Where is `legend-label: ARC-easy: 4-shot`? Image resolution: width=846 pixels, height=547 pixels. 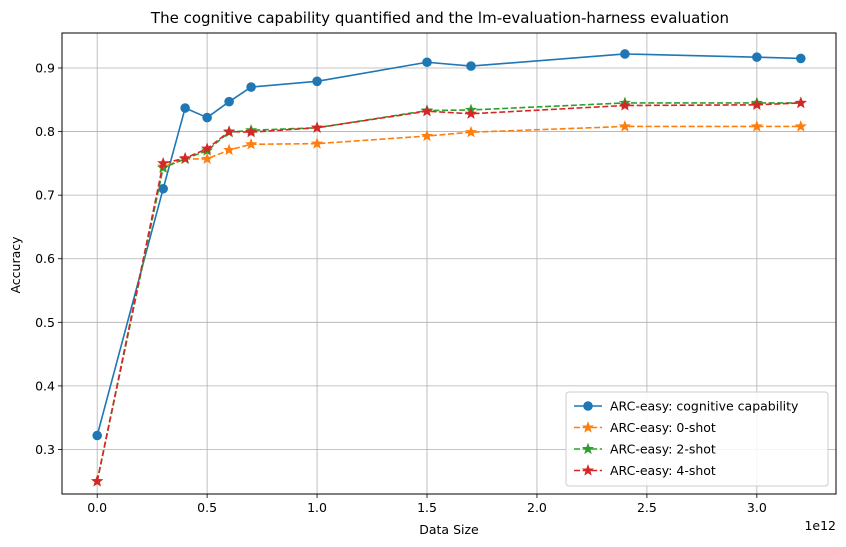
legend-label: ARC-easy: 4-shot is located at coordinates (663, 470).